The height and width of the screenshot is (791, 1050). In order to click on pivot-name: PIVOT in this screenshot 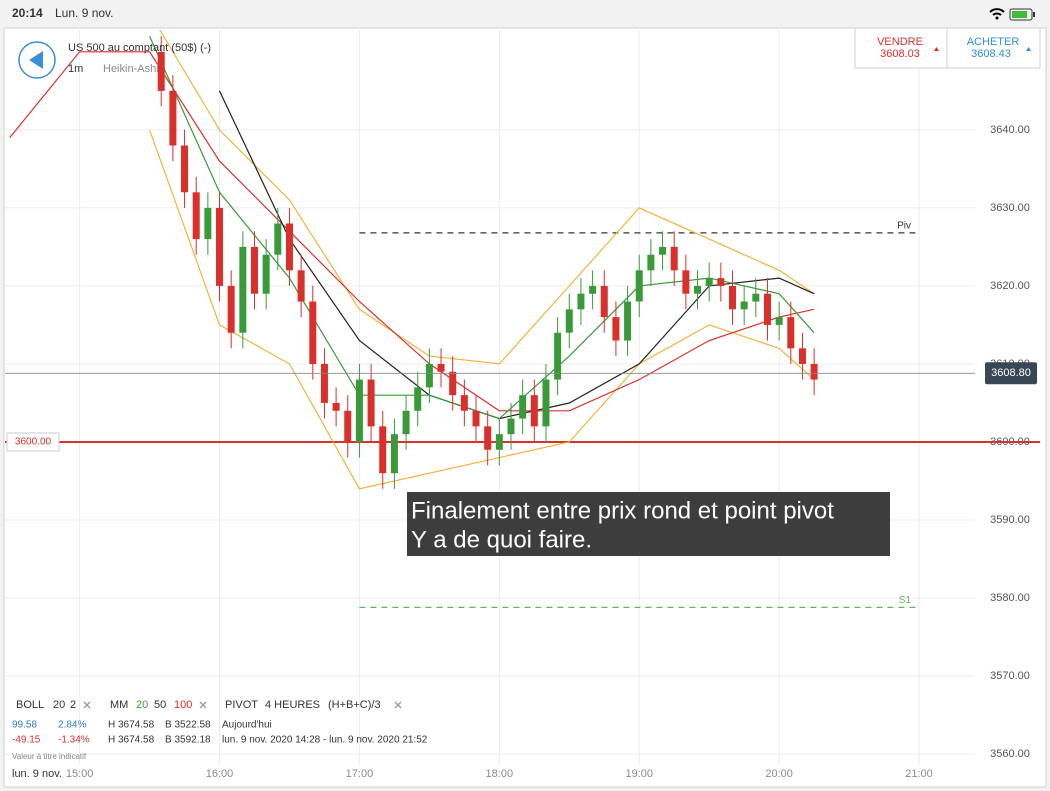, I will do `click(241, 705)`.